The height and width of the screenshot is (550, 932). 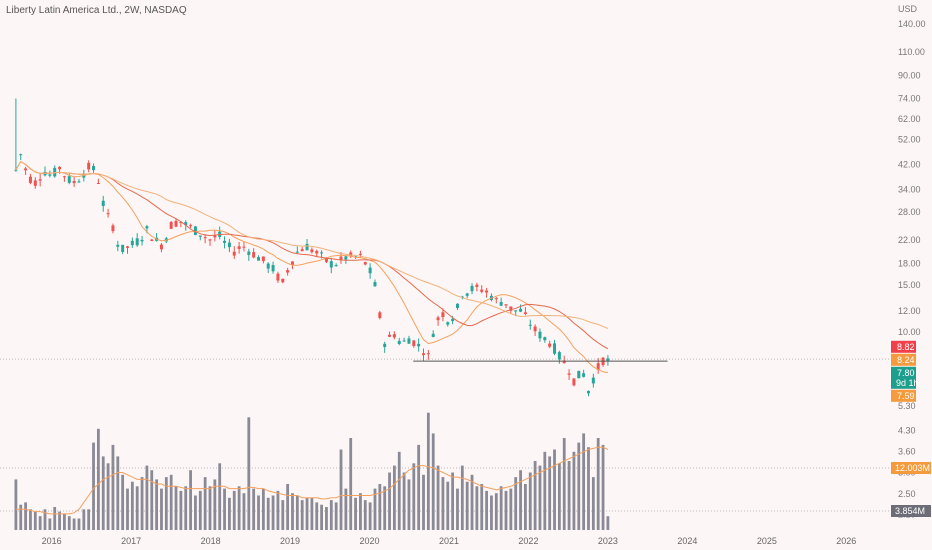 I want to click on x-tick-label: 2017, so click(x=131, y=541).